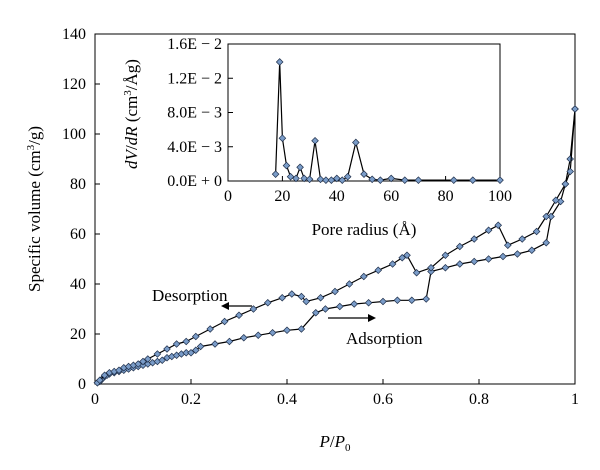  What do you see at coordinates (287, 399) in the screenshot?
I see `main-x-tick-label: 0.4` at bounding box center [287, 399].